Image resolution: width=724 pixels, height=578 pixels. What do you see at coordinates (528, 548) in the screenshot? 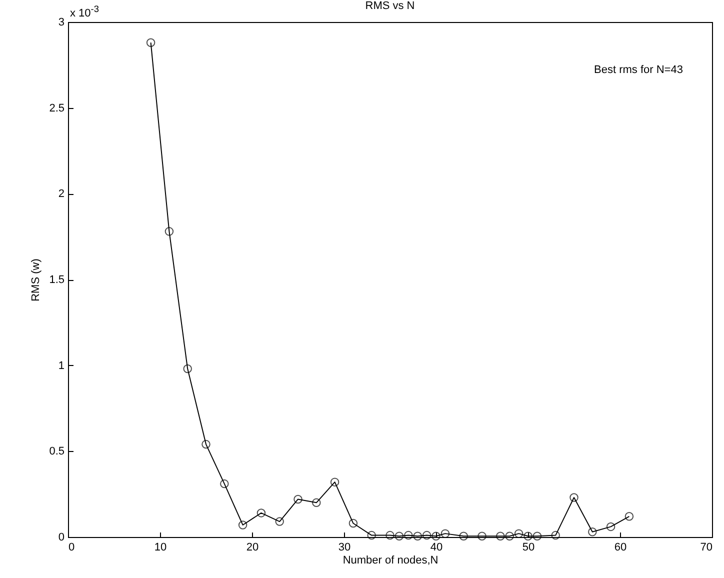
I see `x-tick-label: 50` at bounding box center [528, 548].